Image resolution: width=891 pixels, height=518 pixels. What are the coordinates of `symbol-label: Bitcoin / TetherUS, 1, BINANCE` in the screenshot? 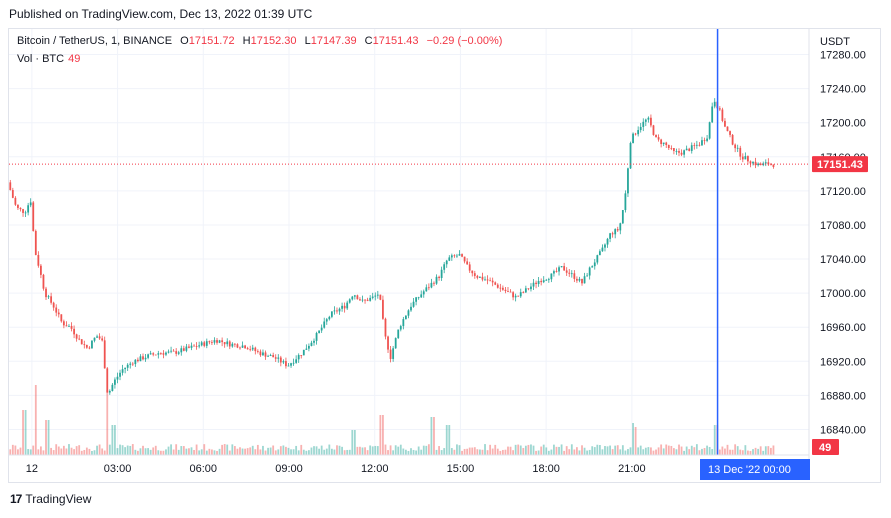 It's located at (95, 41).